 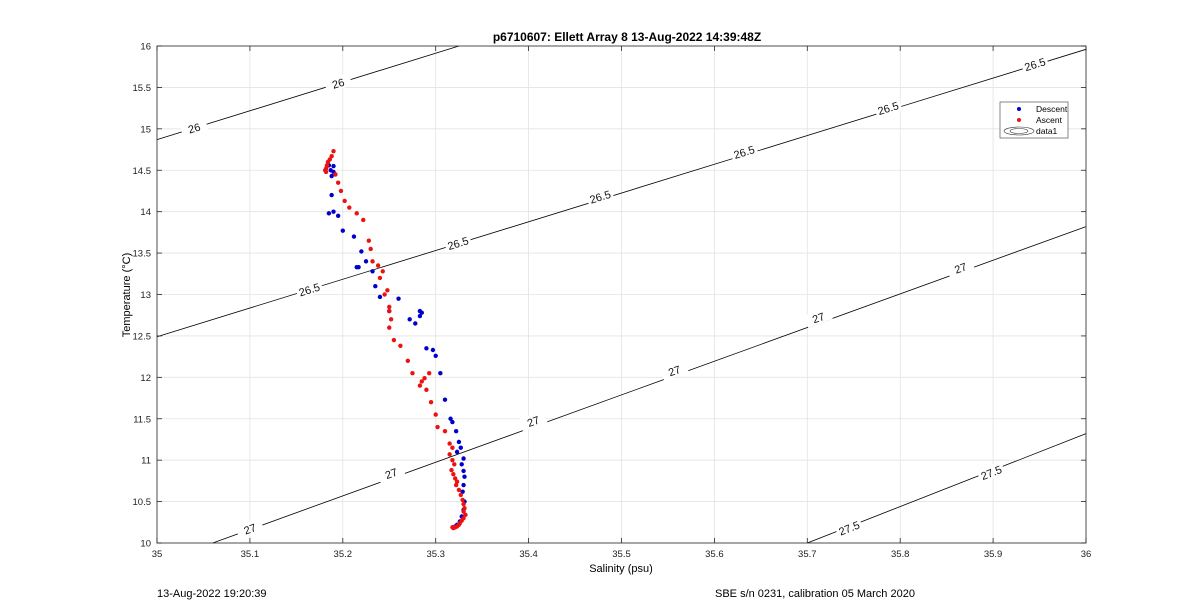 I want to click on y-tick-label: 13.5, so click(x=142, y=254).